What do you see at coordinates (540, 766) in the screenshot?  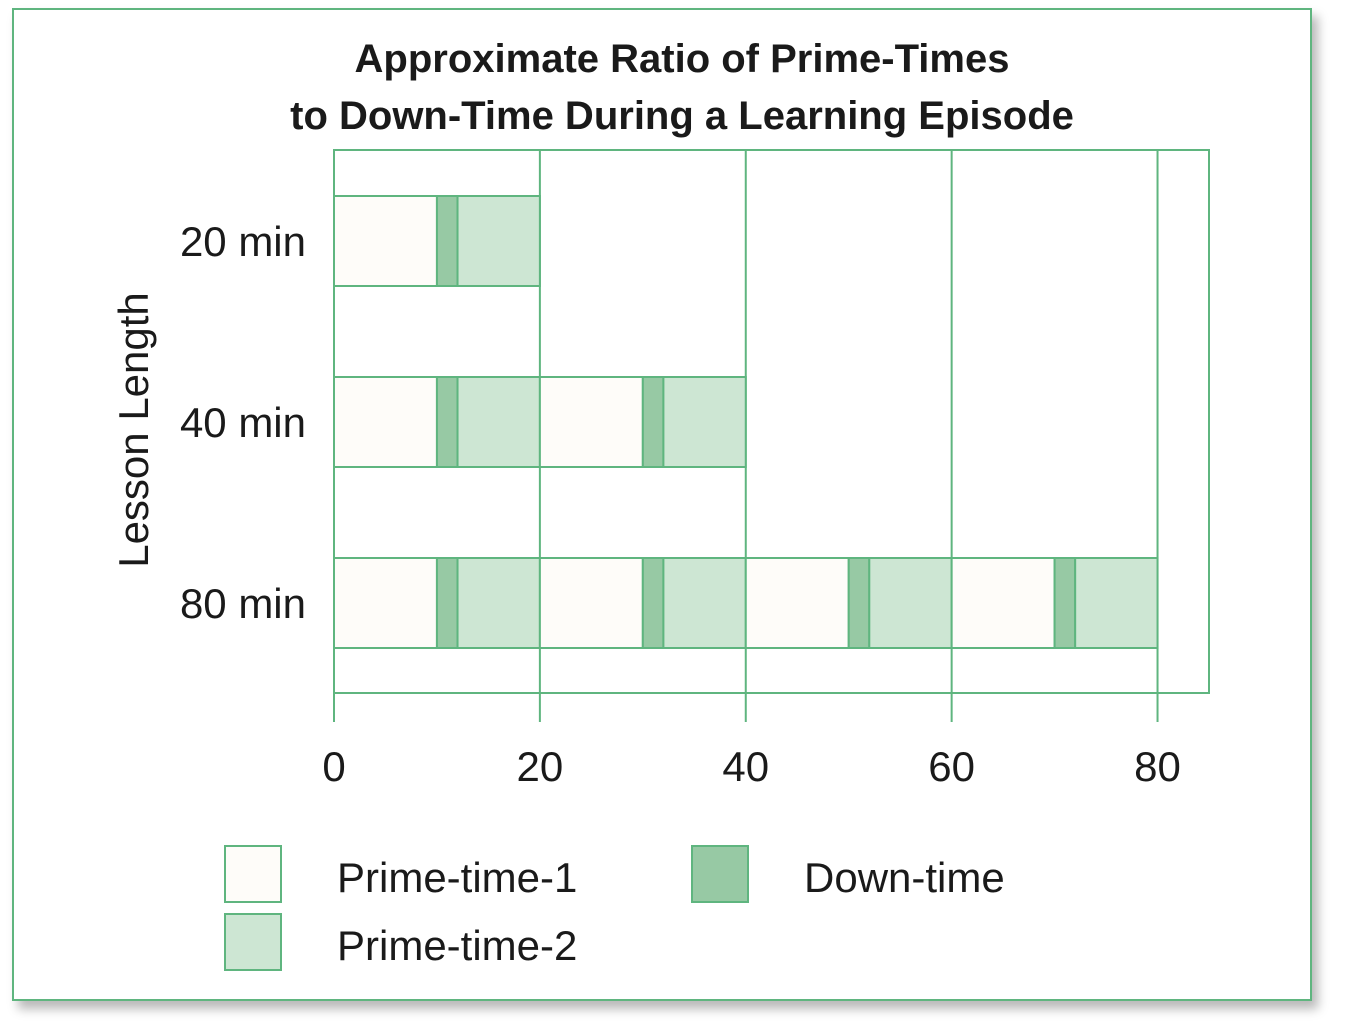 I see `x-tick-label: 20` at bounding box center [540, 766].